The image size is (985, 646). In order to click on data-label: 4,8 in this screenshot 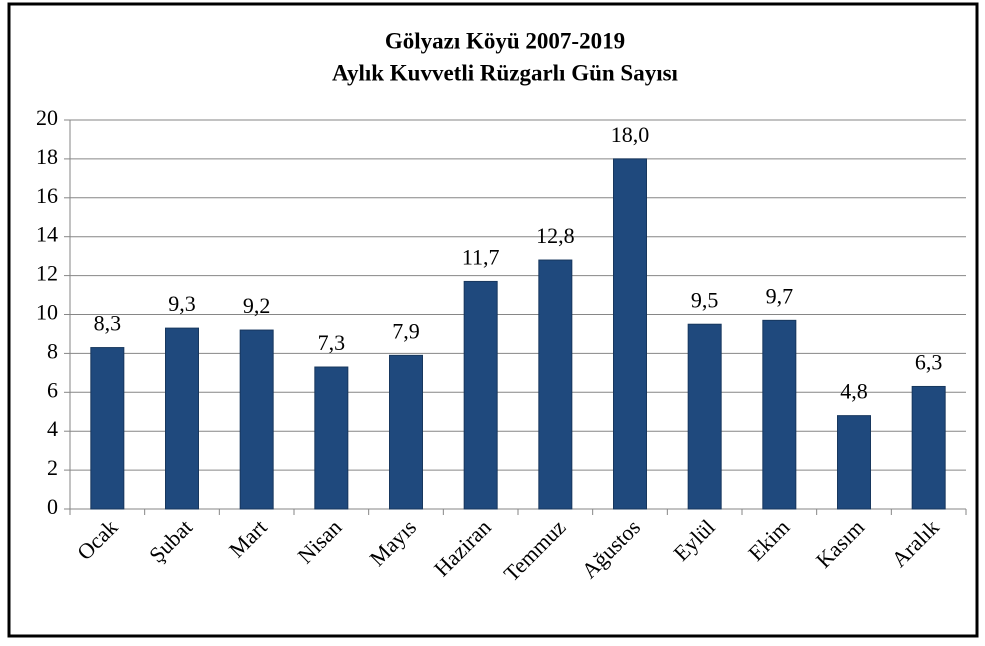, I will do `click(854, 391)`.